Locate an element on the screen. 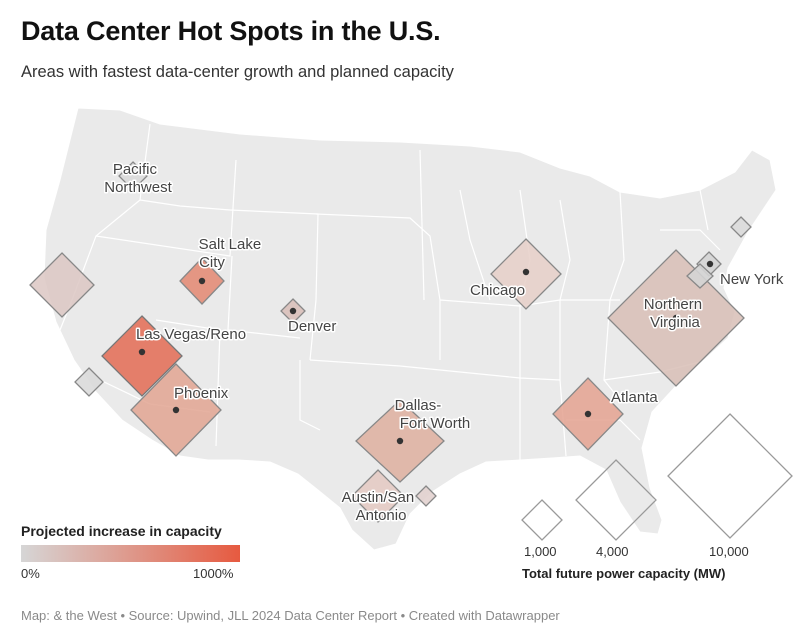  label-denver: Denver is located at coordinates (312, 326).